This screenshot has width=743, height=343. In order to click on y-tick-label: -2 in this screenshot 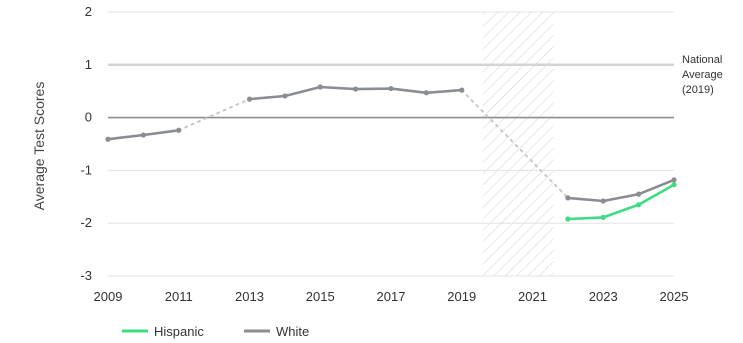, I will do `click(86, 222)`.